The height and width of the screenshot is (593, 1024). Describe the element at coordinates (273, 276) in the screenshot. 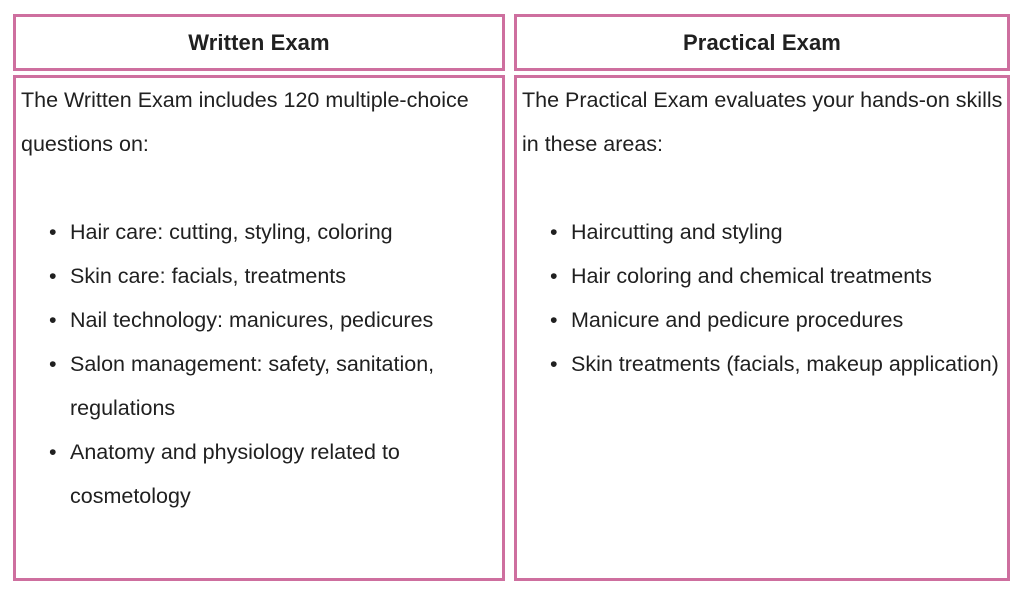

I see `list-item: Skin care: facials, treatments` at that location.